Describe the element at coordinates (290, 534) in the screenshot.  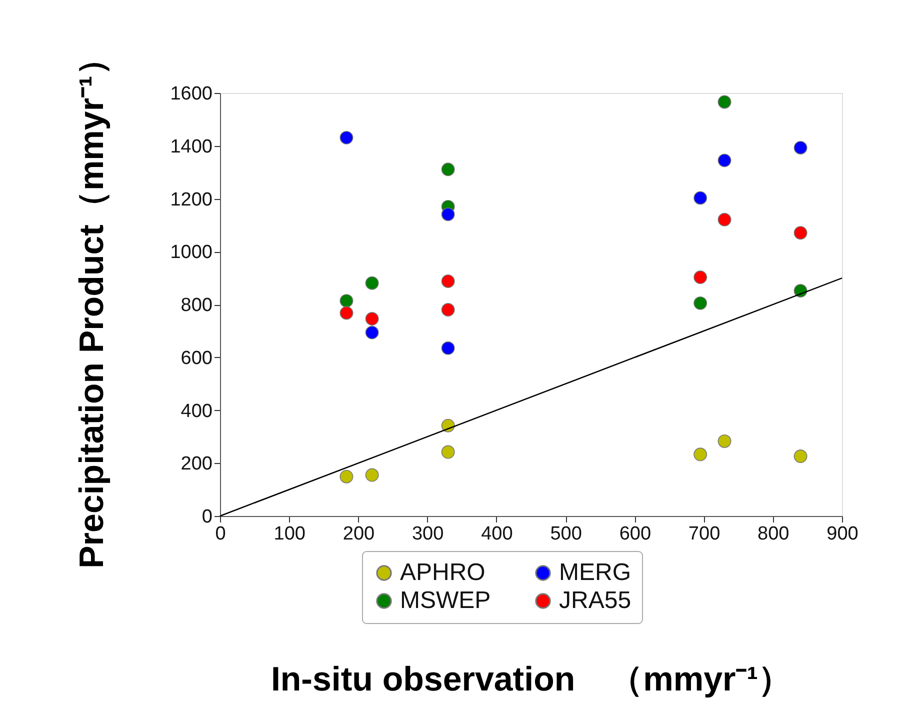
I see `x-tick-label: 100` at that location.